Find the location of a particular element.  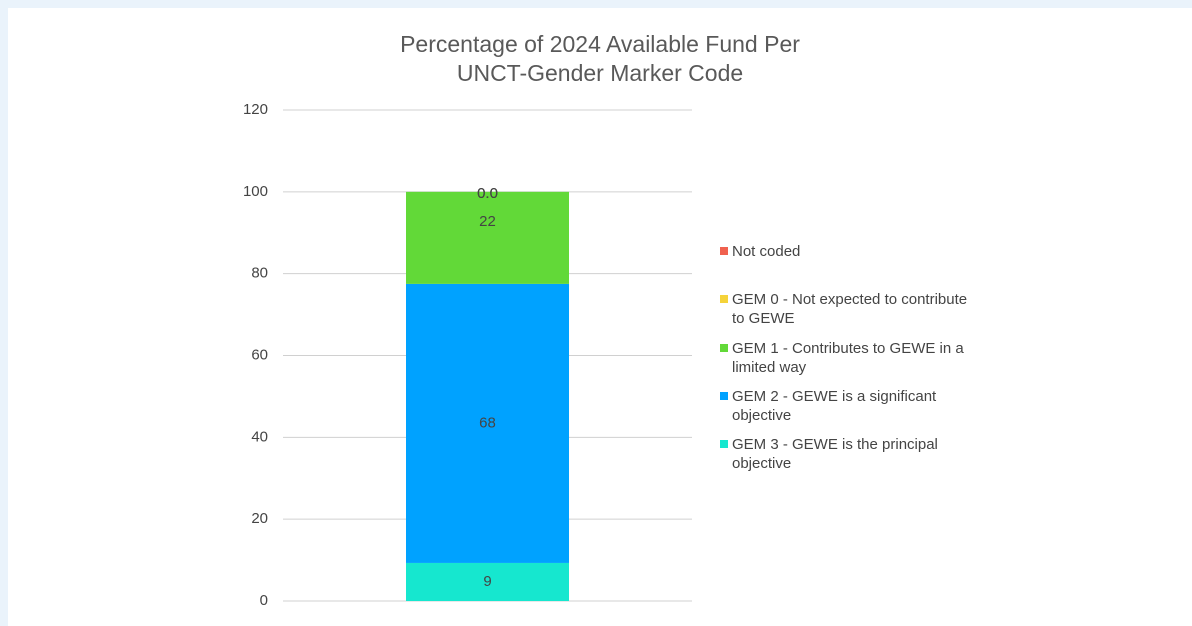

y-tick-label: 40 is located at coordinates (259, 436).